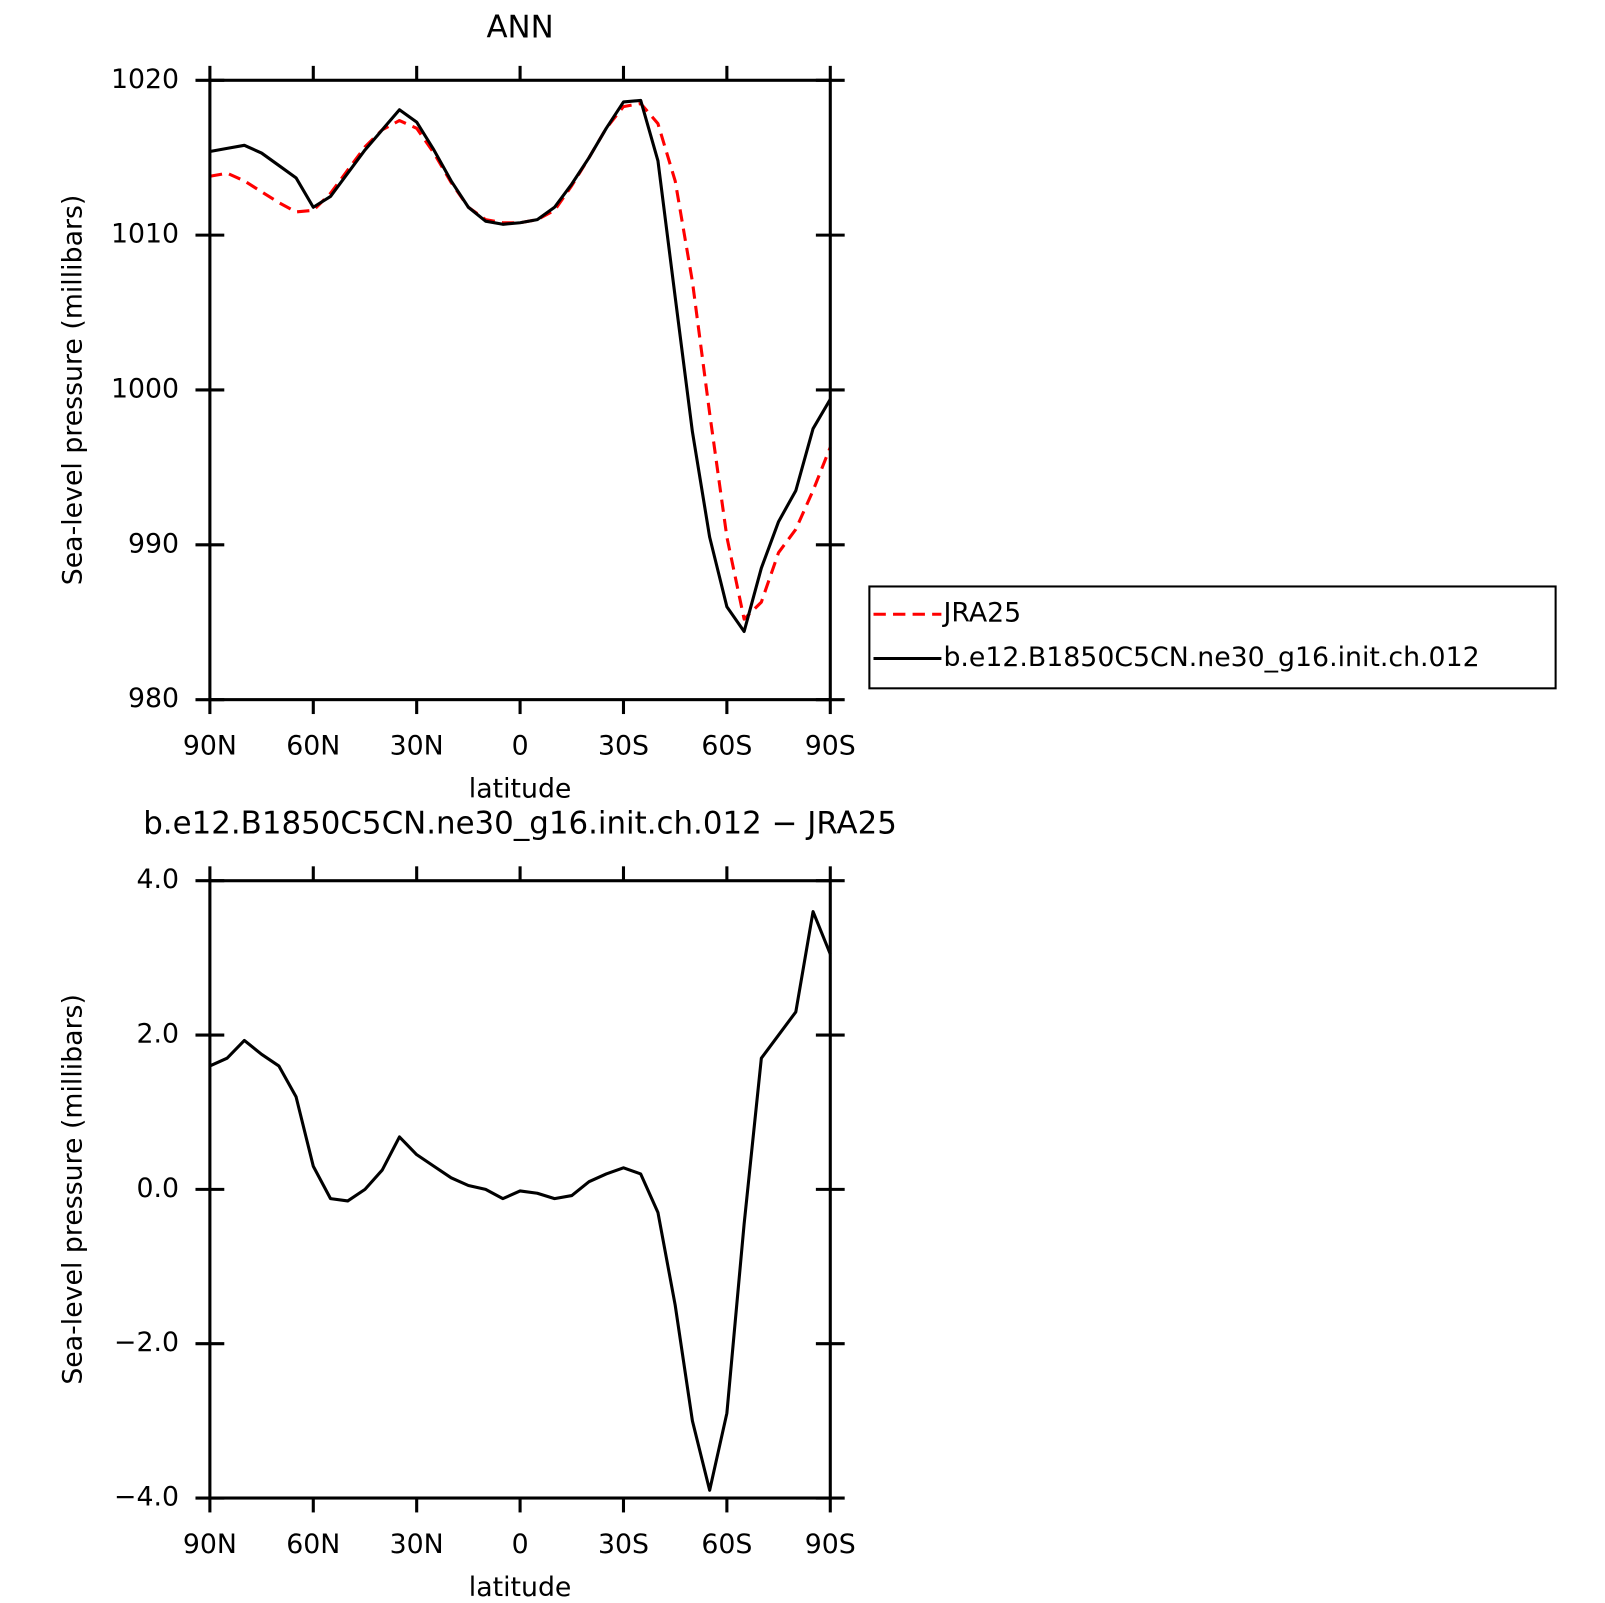  I want to click on y-tick-label: −2.0, so click(146, 1342).